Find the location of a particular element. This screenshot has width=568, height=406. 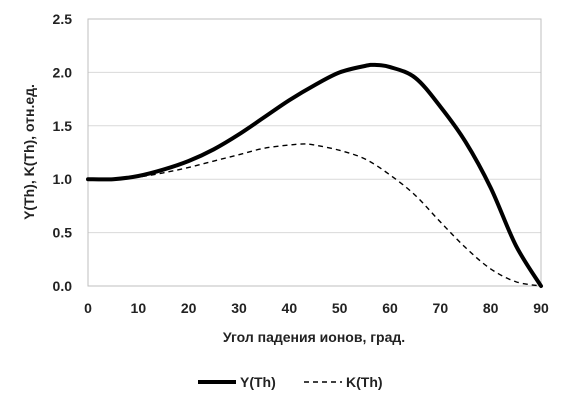

x-axis-label: Угол падения ионов, град. is located at coordinates (314, 337).